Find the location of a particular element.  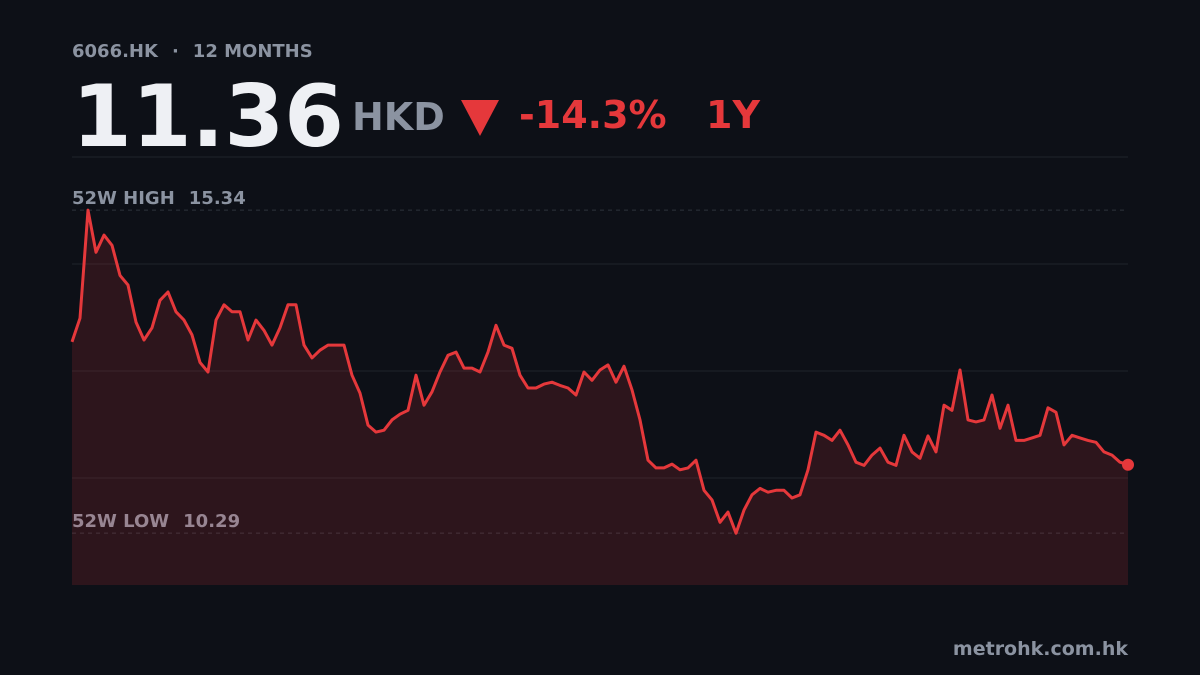

reference-name: 52W LOW is located at coordinates (120, 521).